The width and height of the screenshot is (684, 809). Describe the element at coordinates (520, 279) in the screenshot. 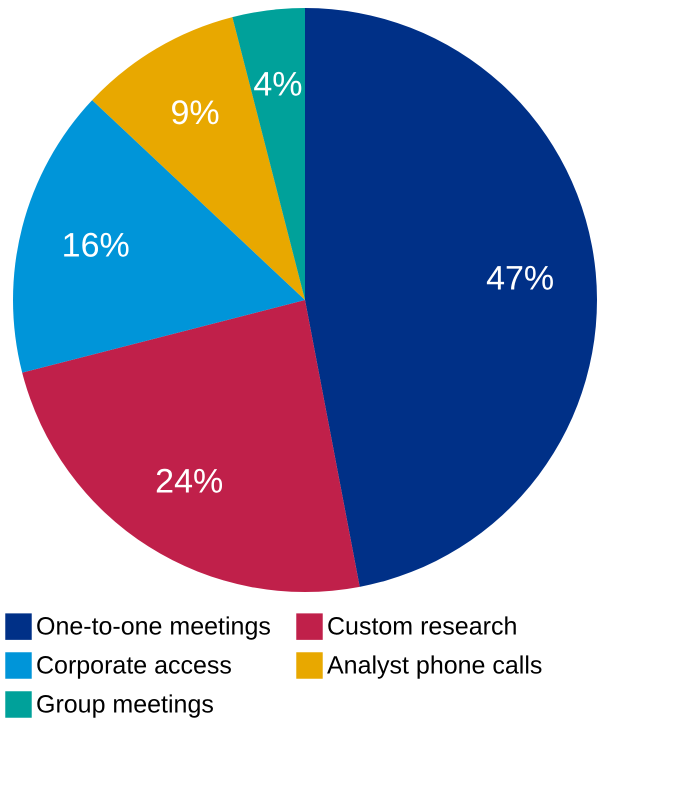

I see `data-label: 47%` at that location.